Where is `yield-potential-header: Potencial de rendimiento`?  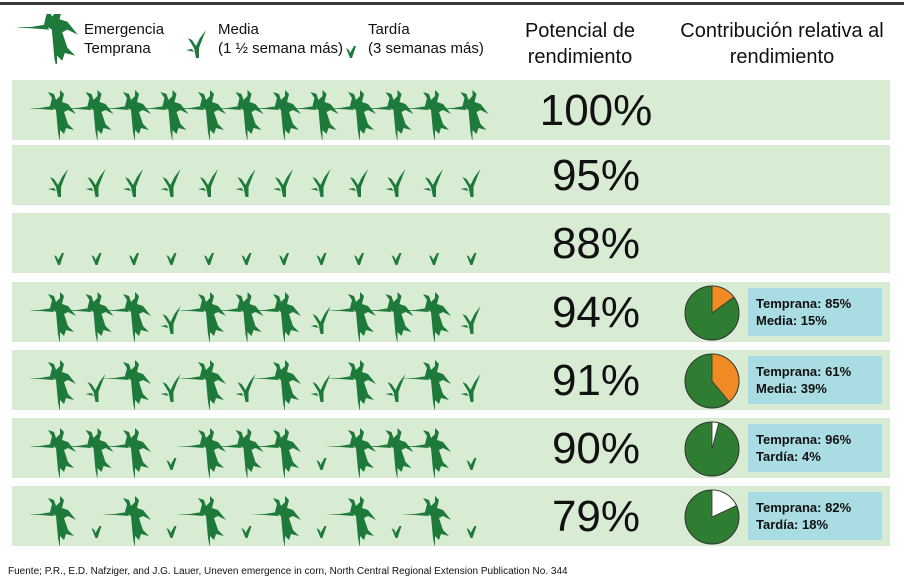
yield-potential-header: Potencial de rendimiento is located at coordinates (580, 44).